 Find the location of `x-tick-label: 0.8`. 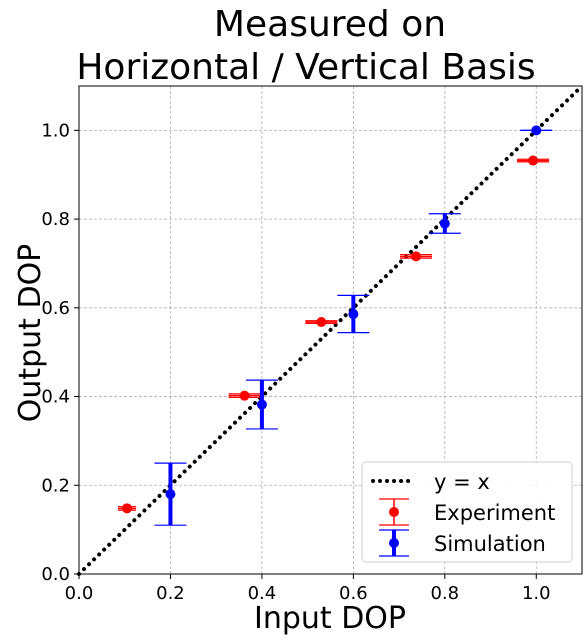

x-tick-label: 0.8 is located at coordinates (444, 593).